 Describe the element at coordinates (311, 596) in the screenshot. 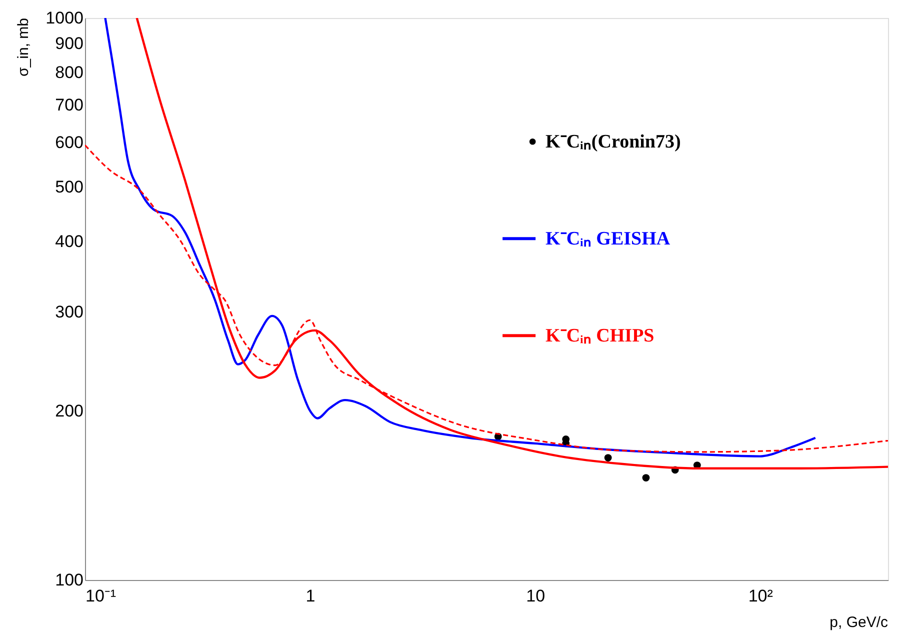

I see `x-tick-label: 1` at that location.